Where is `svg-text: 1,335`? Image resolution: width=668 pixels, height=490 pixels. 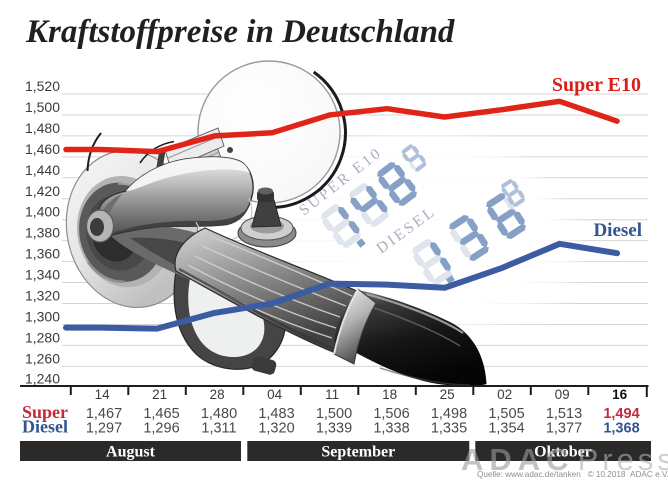
svg-text: 1,335 is located at coordinates (449, 429).